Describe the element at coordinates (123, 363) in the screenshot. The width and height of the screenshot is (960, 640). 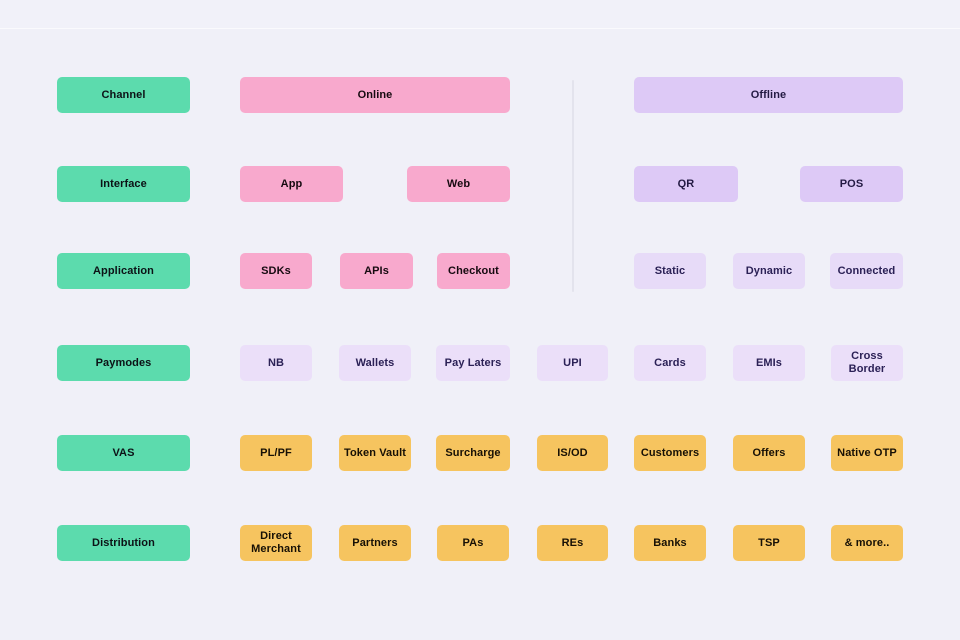
I see `row-label-paymodes: Paymodes` at that location.